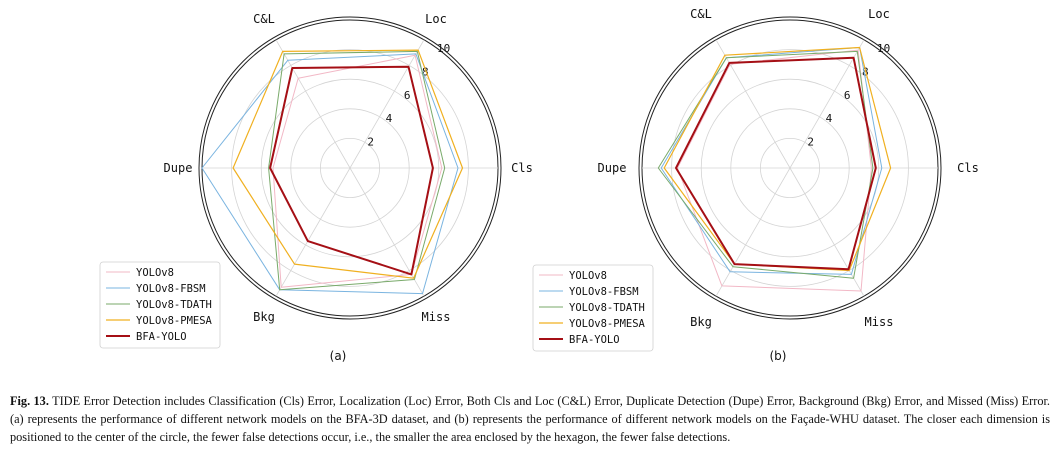 The width and height of the screenshot is (1058, 463). I want to click on panel-label: (a), so click(338, 356).